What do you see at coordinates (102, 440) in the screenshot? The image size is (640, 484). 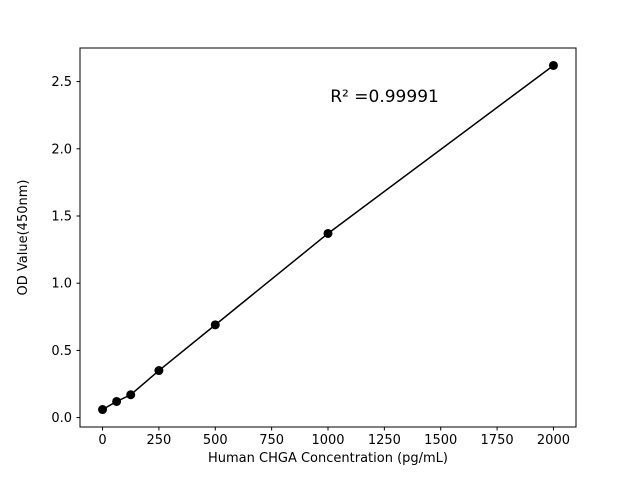 I see `x-tick-label: 0` at bounding box center [102, 440].